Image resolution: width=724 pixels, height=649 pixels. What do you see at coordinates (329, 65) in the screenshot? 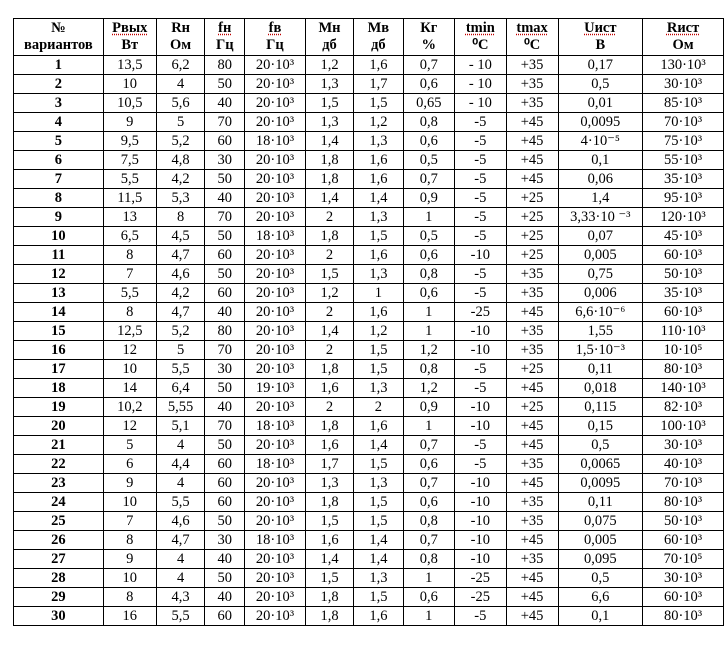
I see `cell-mn: 1,2` at bounding box center [329, 65].